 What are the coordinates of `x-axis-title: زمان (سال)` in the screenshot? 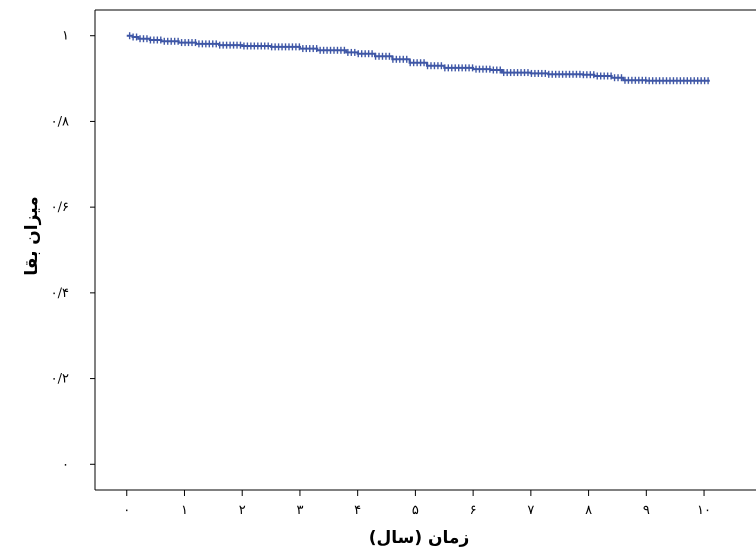 It's located at (419, 538).